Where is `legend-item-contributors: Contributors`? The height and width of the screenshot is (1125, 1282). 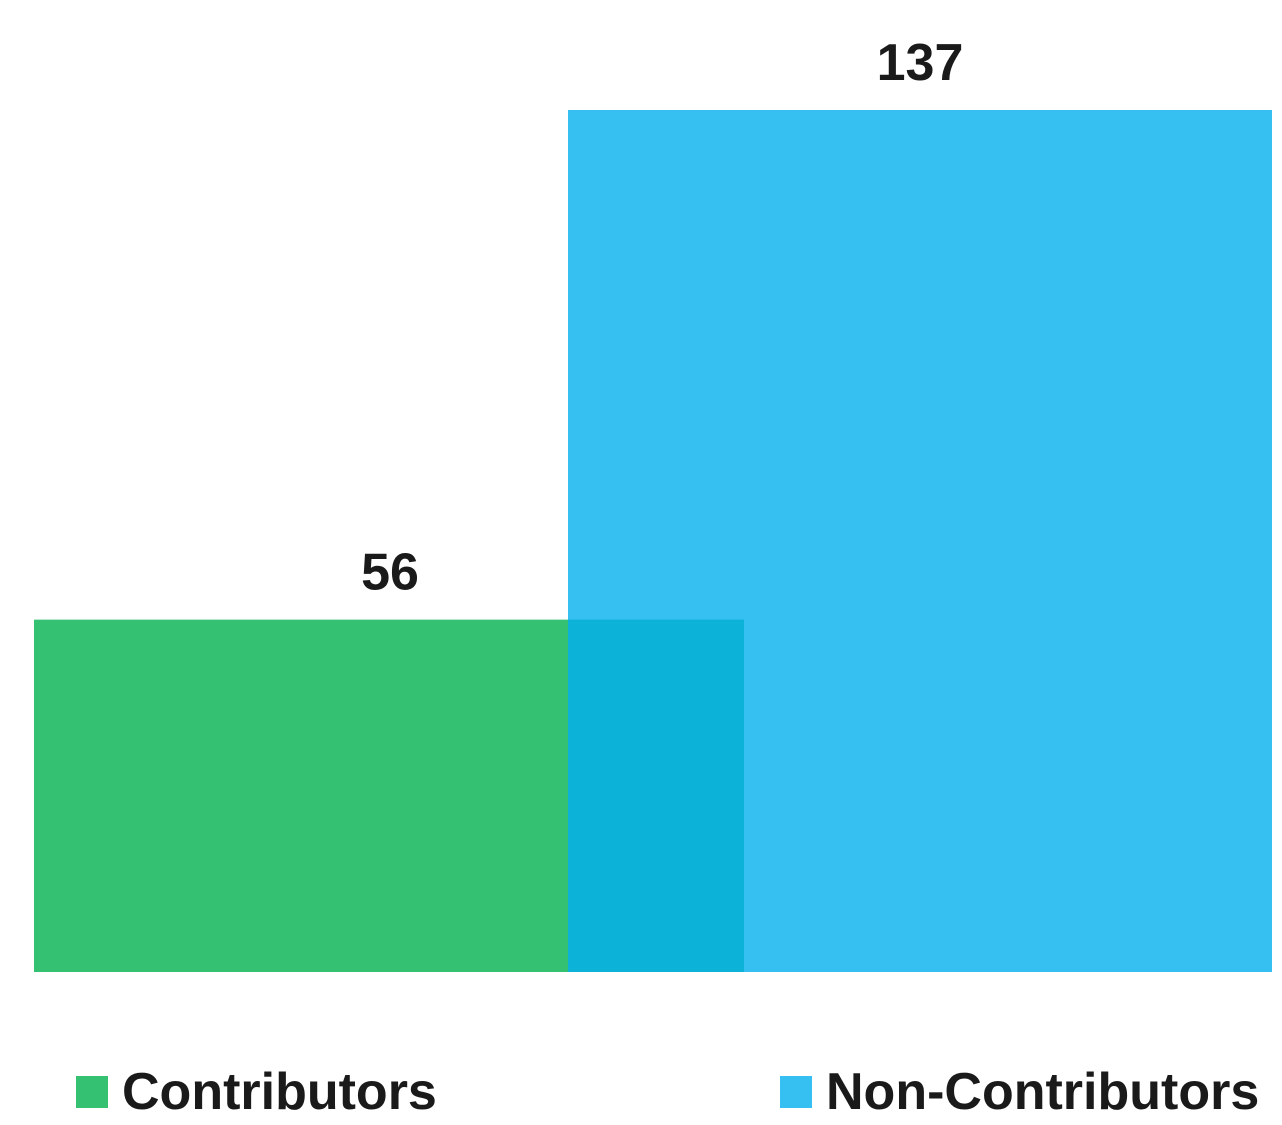
legend-item-contributors: Contributors is located at coordinates (256, 1092).